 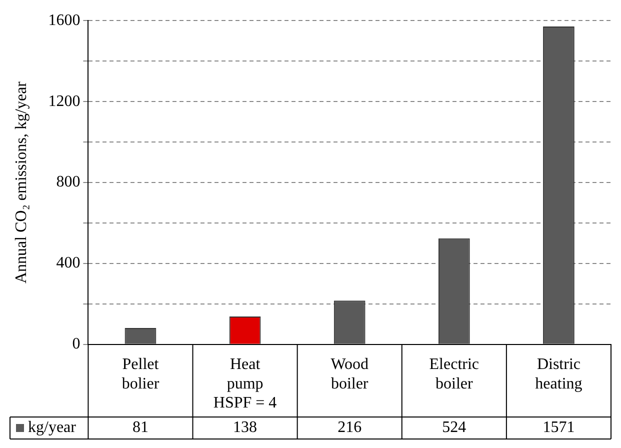 What do you see at coordinates (349, 374) in the screenshot?
I see `x-tick-label: Wood boiler` at bounding box center [349, 374].